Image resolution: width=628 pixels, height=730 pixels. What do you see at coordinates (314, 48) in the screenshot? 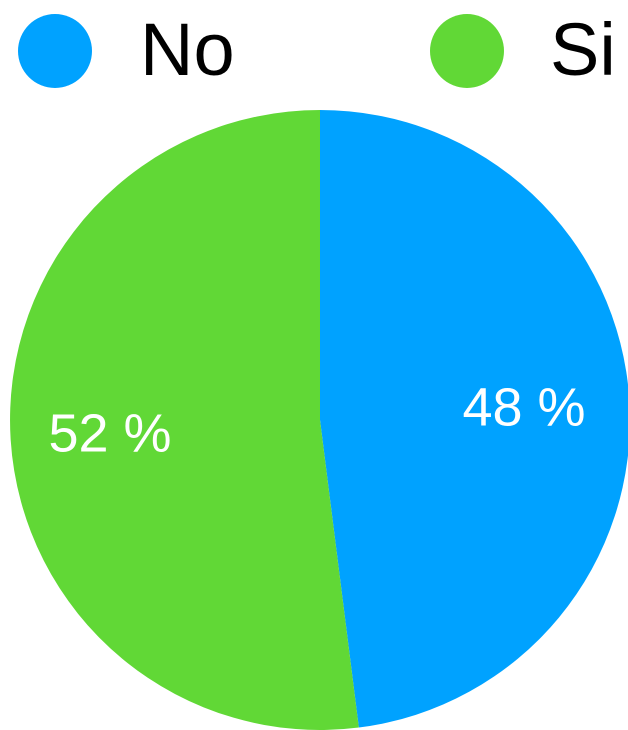
I see `chart-legend: No Si` at bounding box center [314, 48].